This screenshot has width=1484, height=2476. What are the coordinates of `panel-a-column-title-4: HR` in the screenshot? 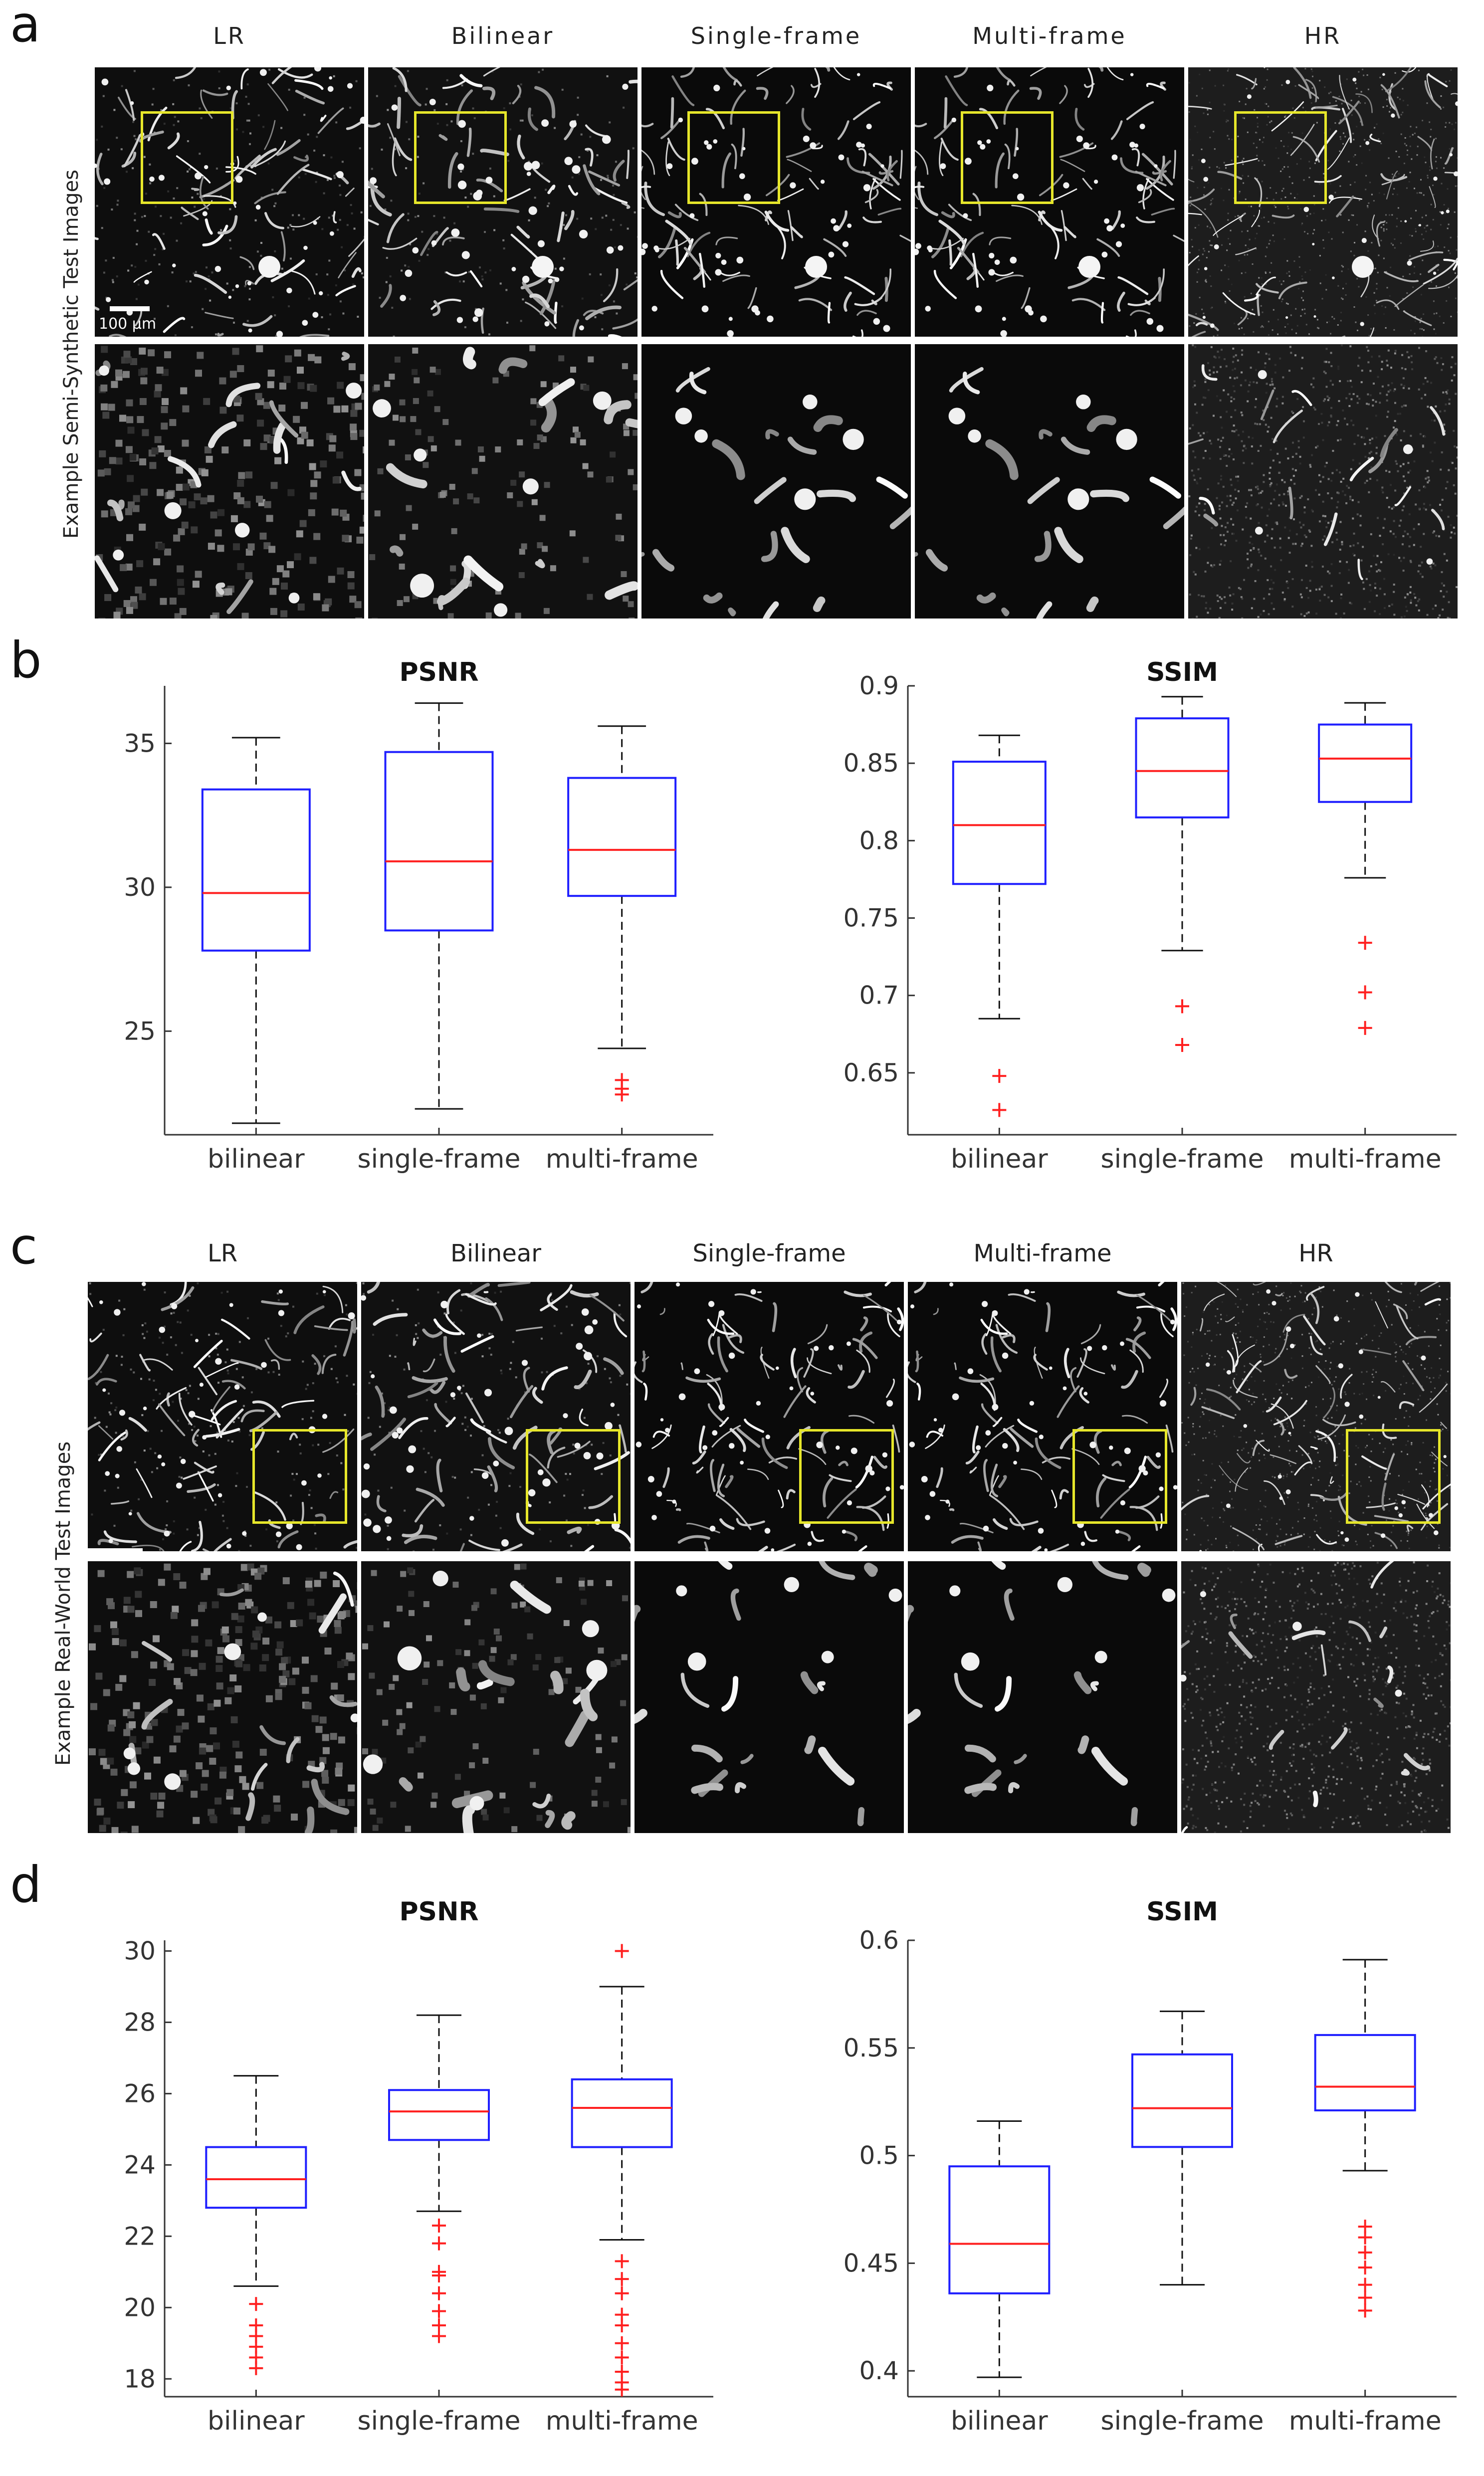 It's located at (1323, 36).